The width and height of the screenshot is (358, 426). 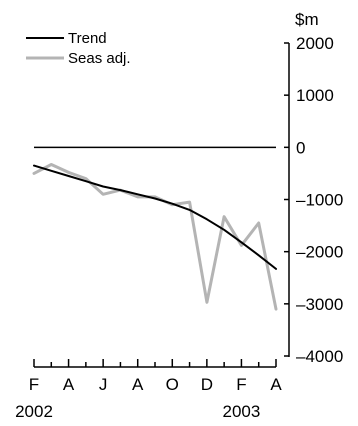 What do you see at coordinates (207, 384) in the screenshot?
I see `x-tick-label: D` at bounding box center [207, 384].